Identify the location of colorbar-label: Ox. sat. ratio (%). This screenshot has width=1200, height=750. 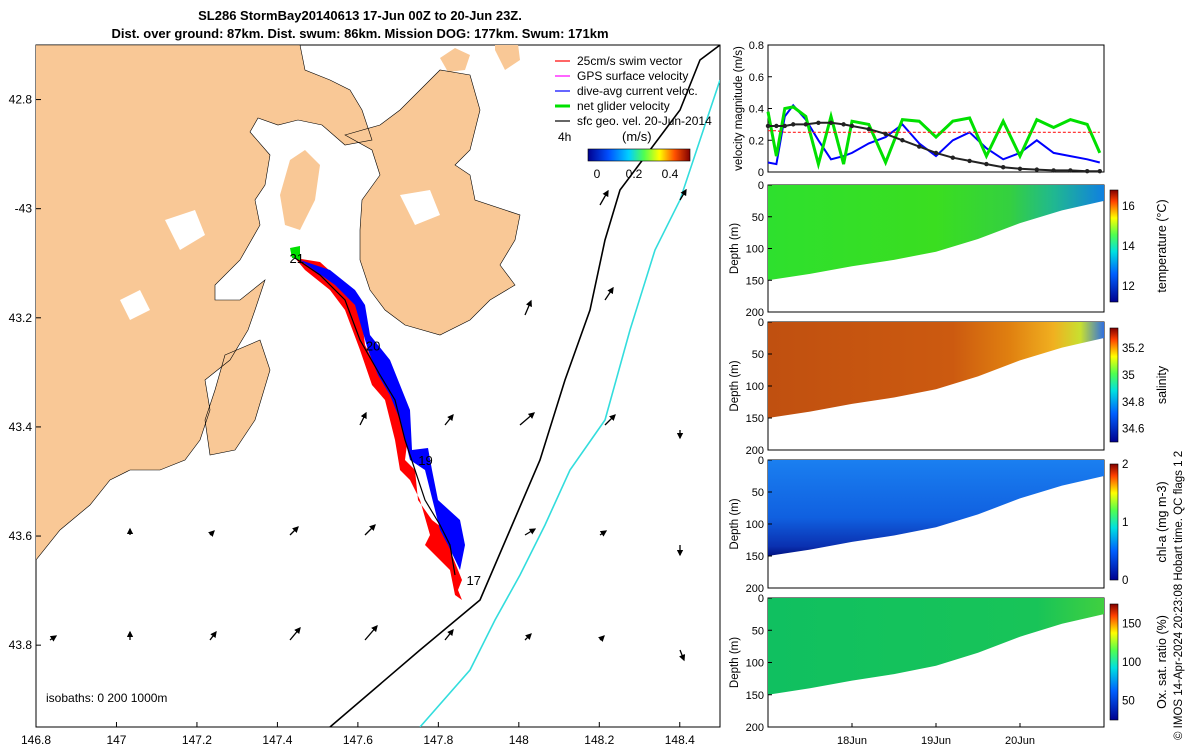
(1162, 662).